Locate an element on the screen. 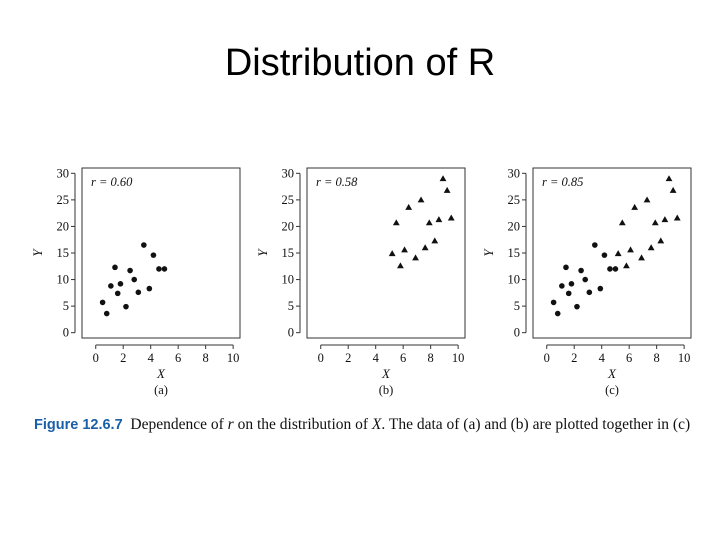 This screenshot has width=720, height=540. panel-label: (c) is located at coordinates (612, 390).